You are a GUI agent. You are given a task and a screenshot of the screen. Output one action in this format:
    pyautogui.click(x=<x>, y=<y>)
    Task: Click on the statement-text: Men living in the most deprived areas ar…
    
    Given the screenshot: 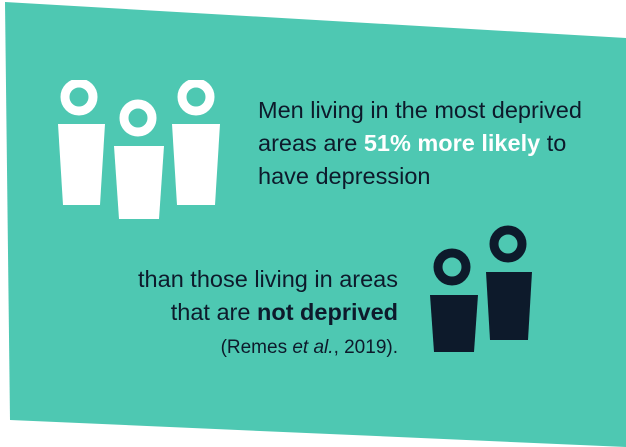 What is the action you would take?
    pyautogui.click(x=420, y=126)
    